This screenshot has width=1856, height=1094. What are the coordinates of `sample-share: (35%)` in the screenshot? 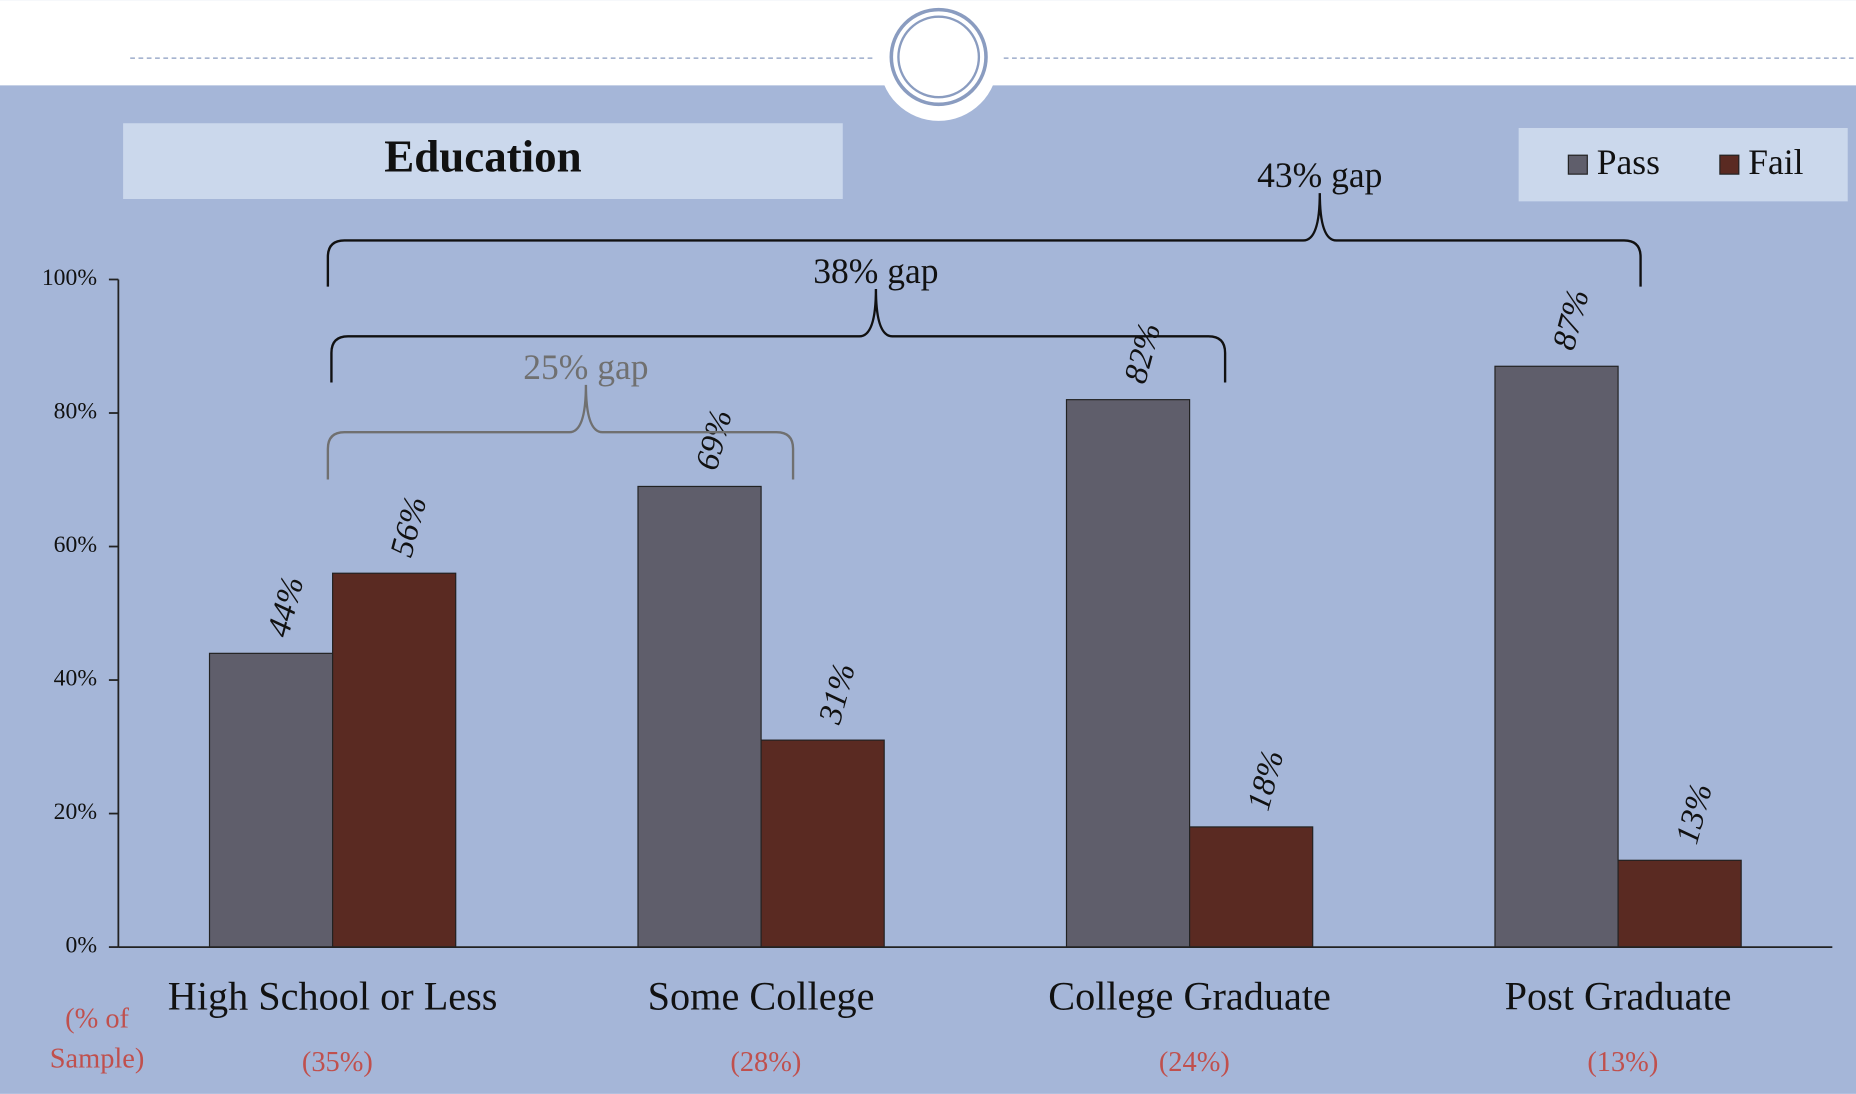 It's located at (337, 1062).